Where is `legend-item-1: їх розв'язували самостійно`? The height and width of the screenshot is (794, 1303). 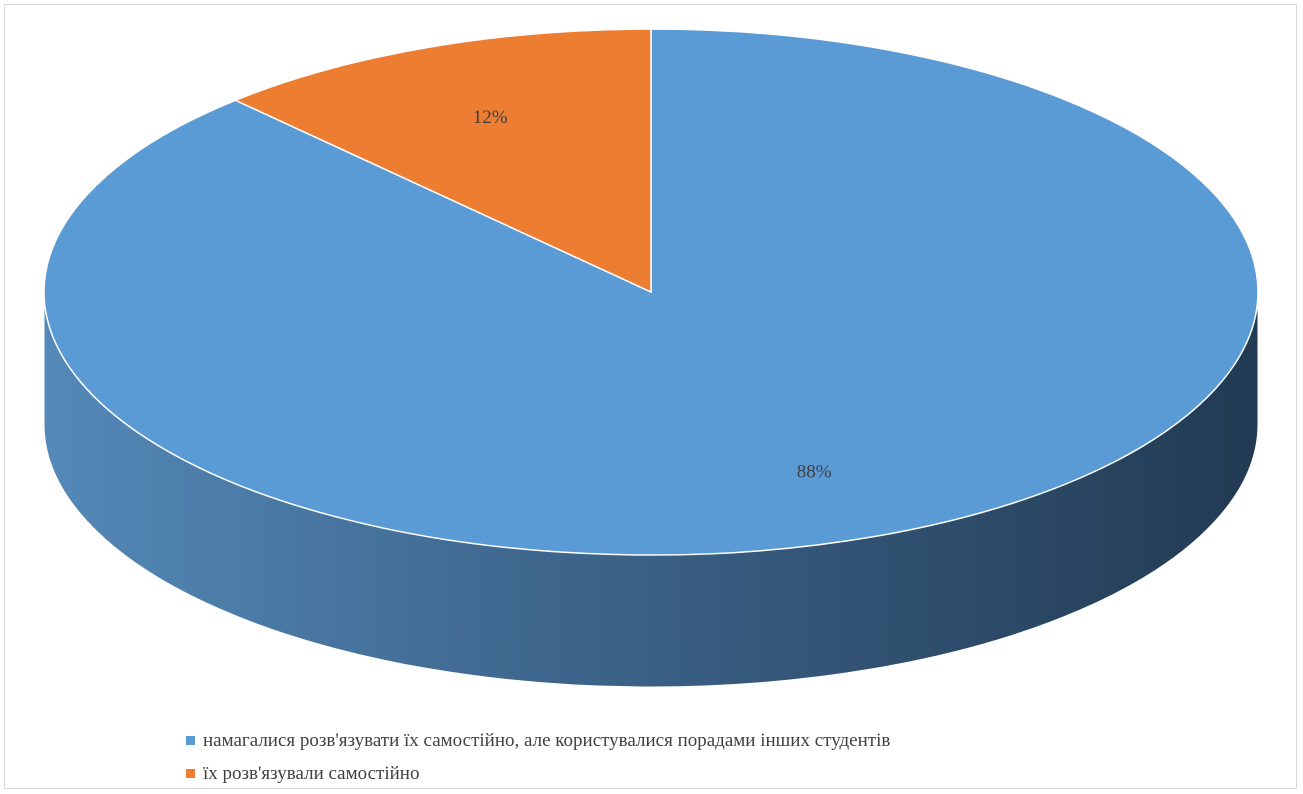 legend-item-1: їх розв'язували самостійно is located at coordinates (538, 773).